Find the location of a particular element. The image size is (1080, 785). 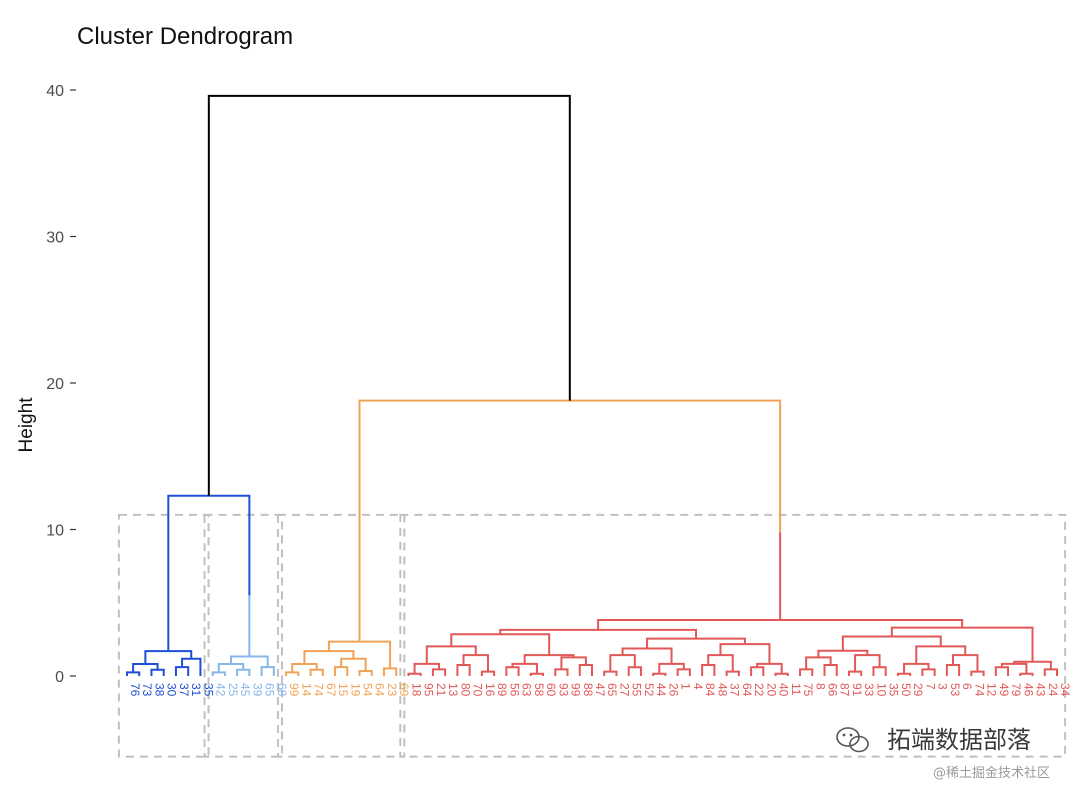

leaf-label: 42 is located at coordinates (221, 690).